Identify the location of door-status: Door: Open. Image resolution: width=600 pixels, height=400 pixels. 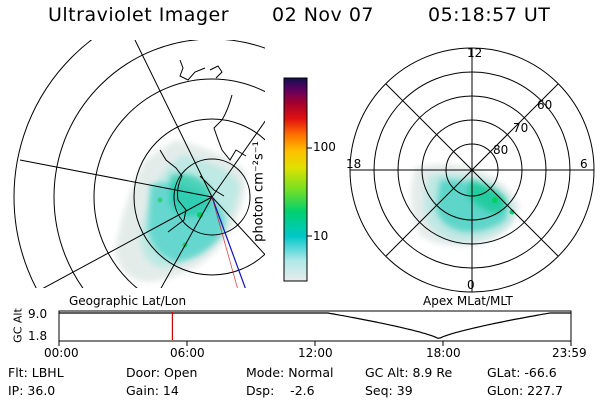
(162, 372).